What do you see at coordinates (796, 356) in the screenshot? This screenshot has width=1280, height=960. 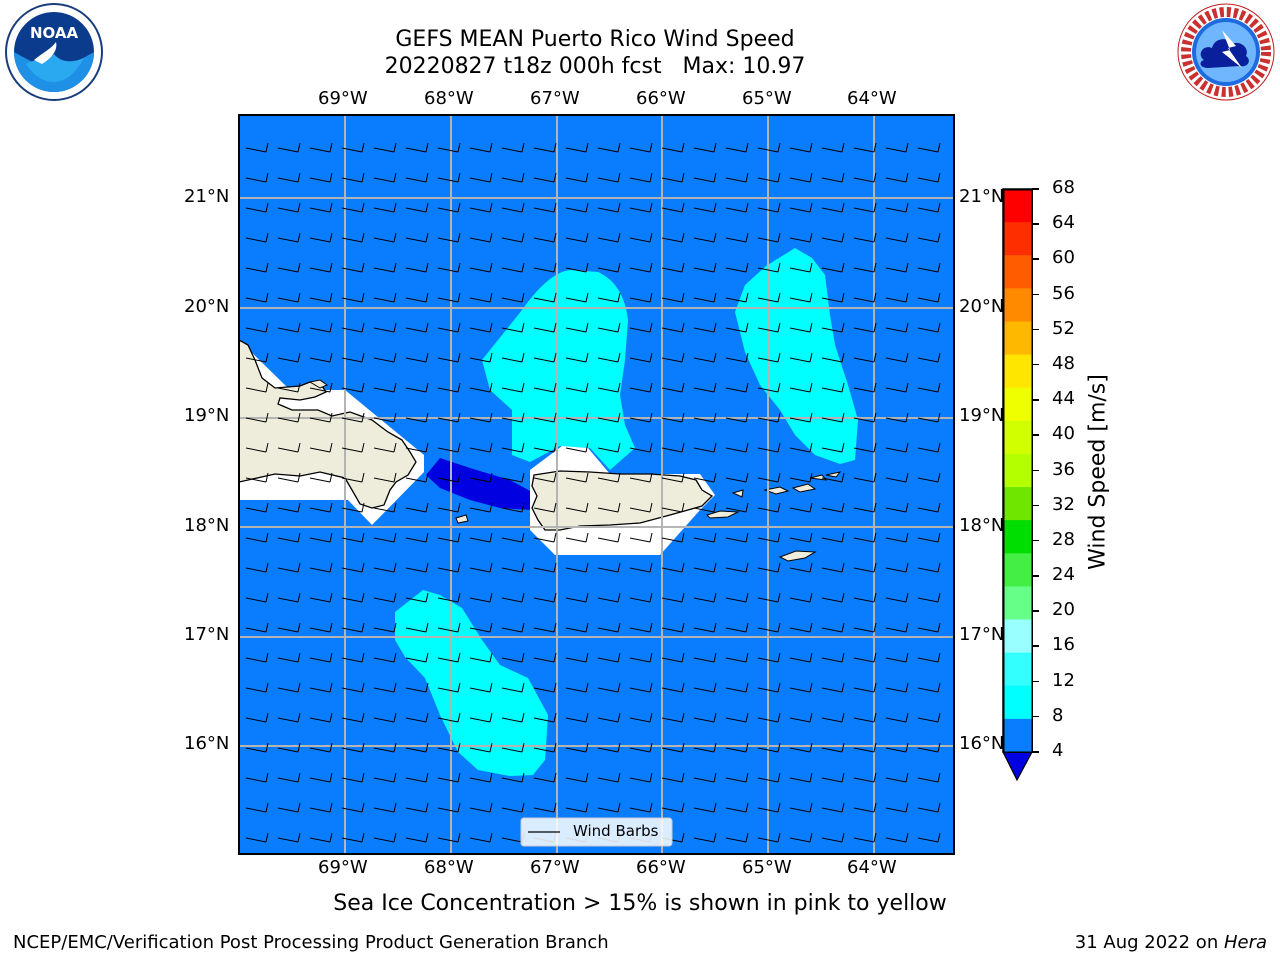 I see `wind-region-northeast-cyan` at bounding box center [796, 356].